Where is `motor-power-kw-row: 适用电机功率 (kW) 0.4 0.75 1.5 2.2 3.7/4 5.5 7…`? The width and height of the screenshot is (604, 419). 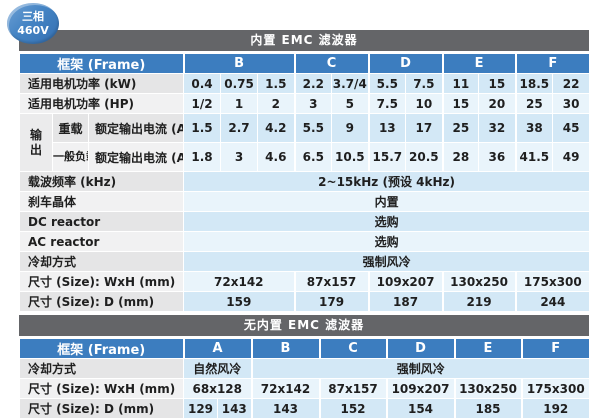 motor-power-kw-row: 适用电机功率 (kW) 0.4 0.75 1.5 2.2 3.7/4 5.5 7… is located at coordinates (304, 83).